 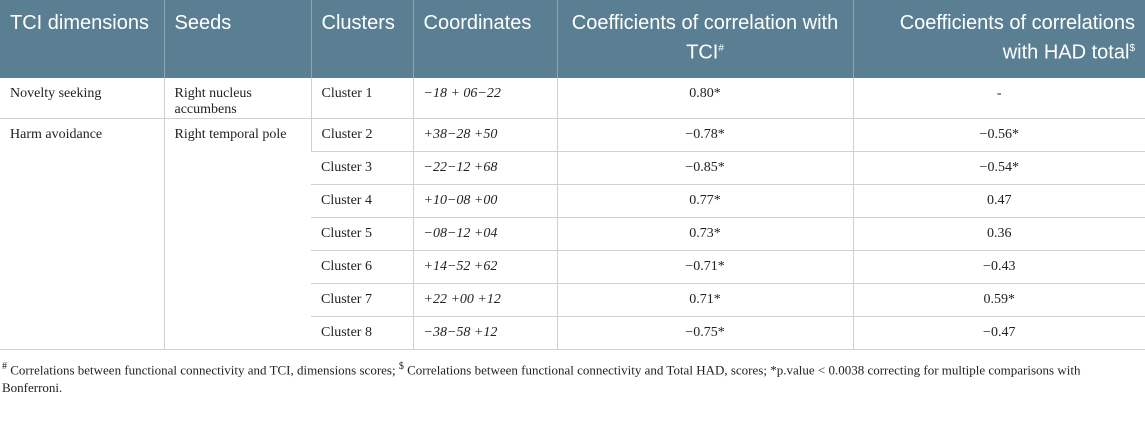 What do you see at coordinates (362, 168) in the screenshot?
I see `cell-cluster: Cluster 3` at bounding box center [362, 168].